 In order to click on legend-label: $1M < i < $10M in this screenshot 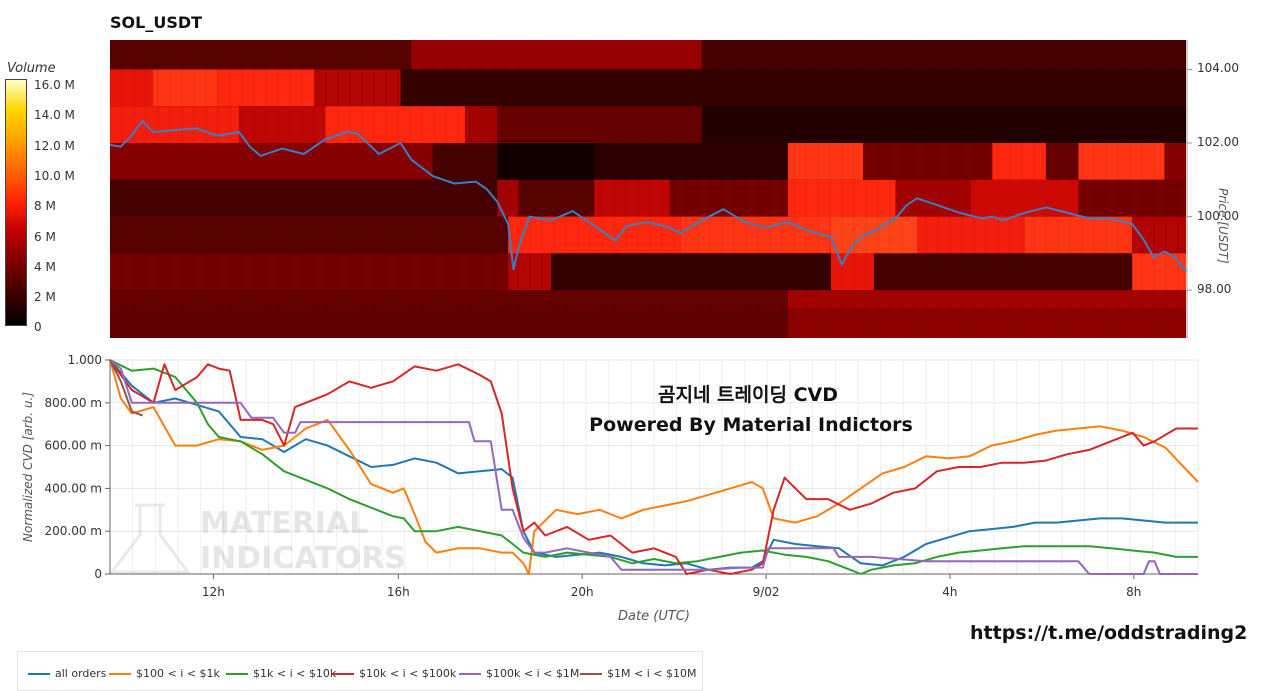, I will do `click(652, 673)`.